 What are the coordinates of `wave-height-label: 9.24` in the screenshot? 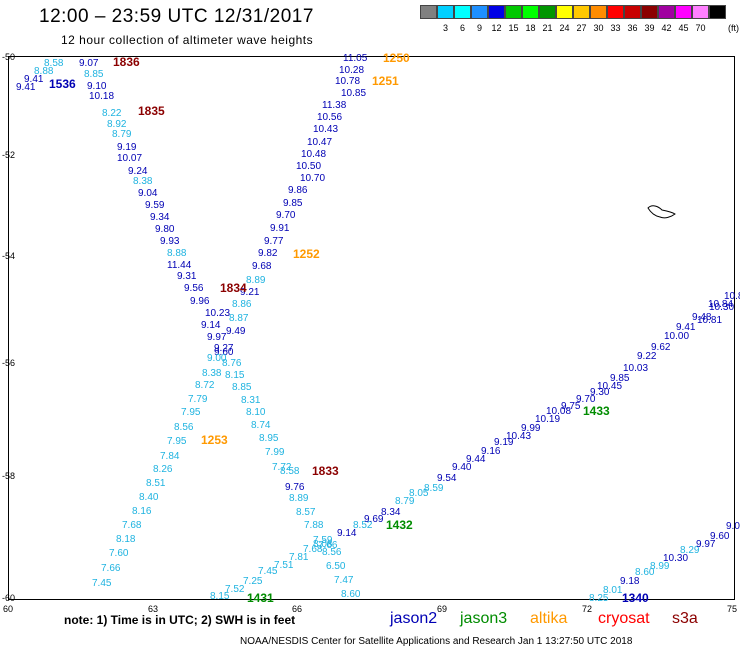 It's located at (138, 171).